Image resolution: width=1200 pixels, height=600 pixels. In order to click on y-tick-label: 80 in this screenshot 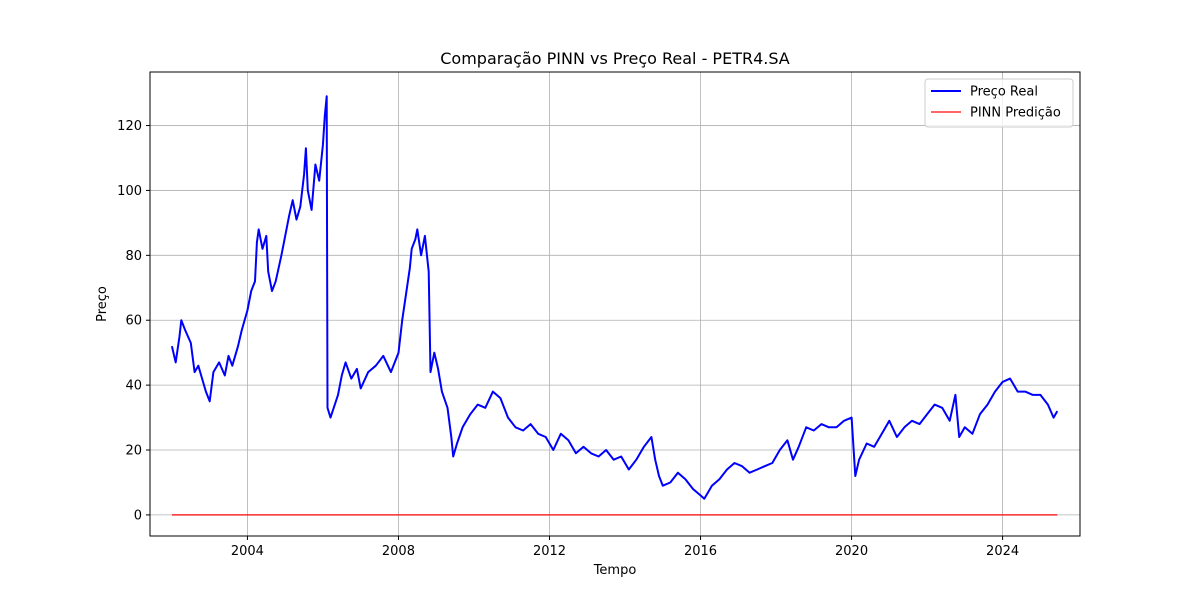, I will do `click(133, 256)`.